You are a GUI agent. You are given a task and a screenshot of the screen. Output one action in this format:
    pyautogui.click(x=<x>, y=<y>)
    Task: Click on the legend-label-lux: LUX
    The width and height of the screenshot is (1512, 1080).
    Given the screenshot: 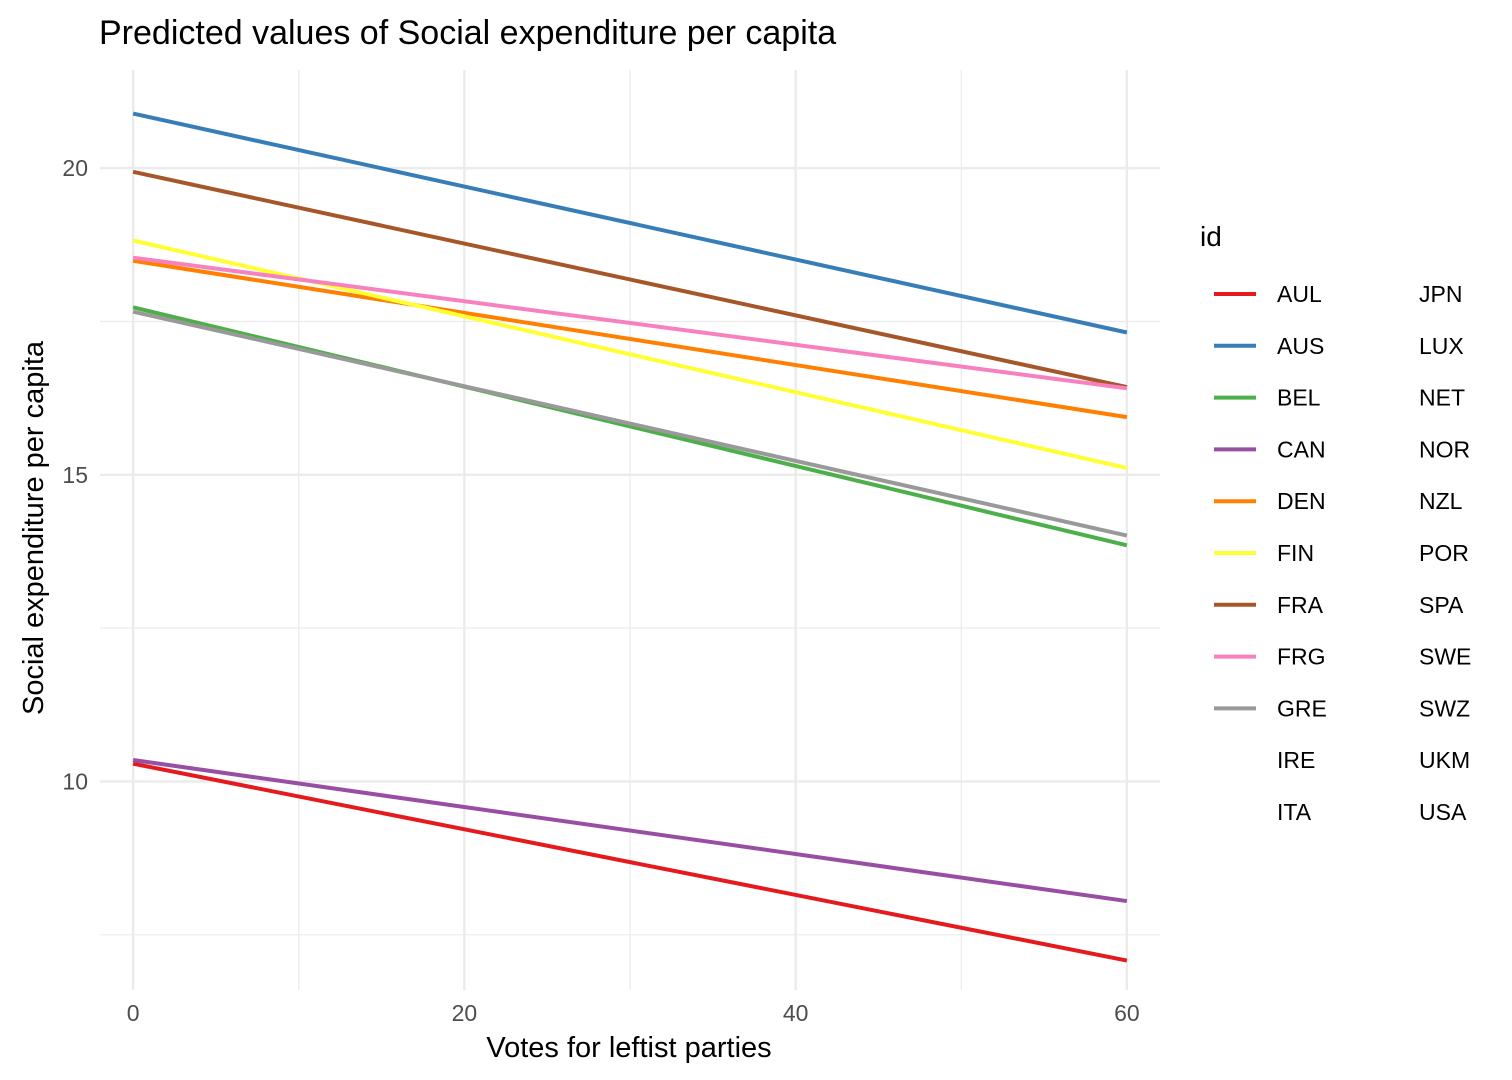 What is the action you would take?
    pyautogui.click(x=1441, y=346)
    